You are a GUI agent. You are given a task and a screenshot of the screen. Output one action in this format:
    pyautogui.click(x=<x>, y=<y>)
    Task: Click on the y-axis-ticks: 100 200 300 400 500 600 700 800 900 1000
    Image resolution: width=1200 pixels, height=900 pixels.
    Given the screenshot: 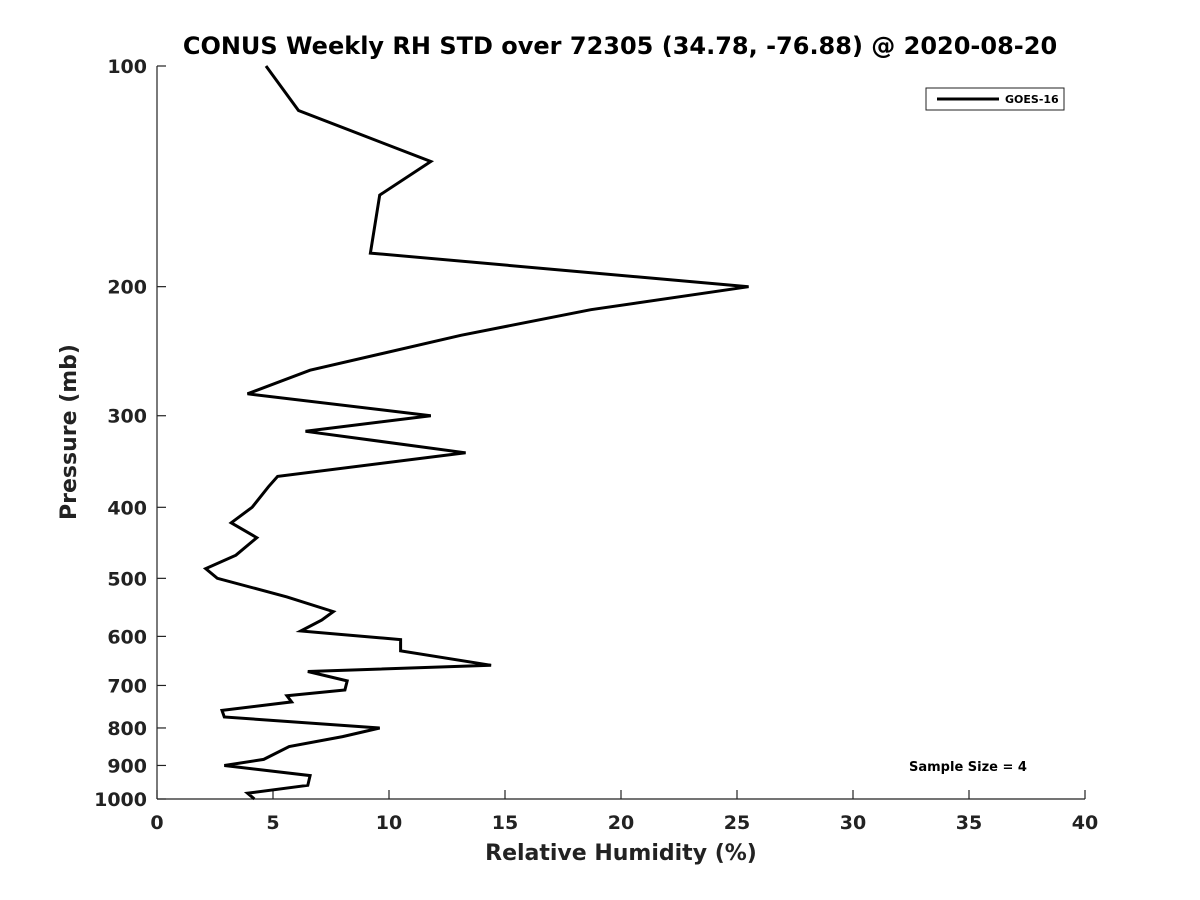 What is the action you would take?
    pyautogui.click(x=130, y=433)
    